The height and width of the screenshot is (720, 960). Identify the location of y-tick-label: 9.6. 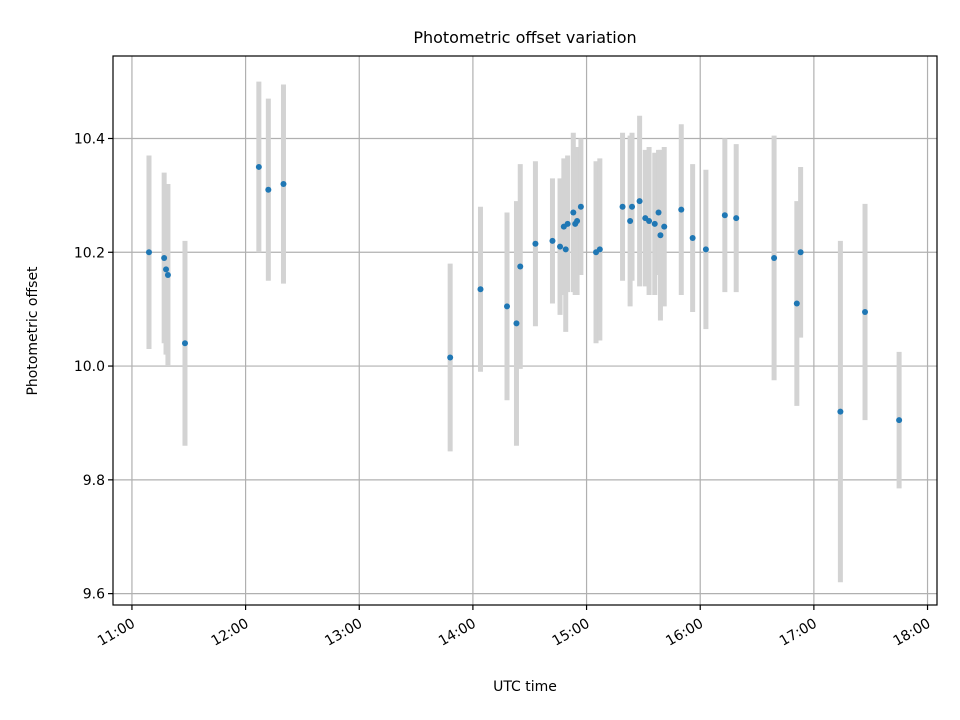
(94, 595).